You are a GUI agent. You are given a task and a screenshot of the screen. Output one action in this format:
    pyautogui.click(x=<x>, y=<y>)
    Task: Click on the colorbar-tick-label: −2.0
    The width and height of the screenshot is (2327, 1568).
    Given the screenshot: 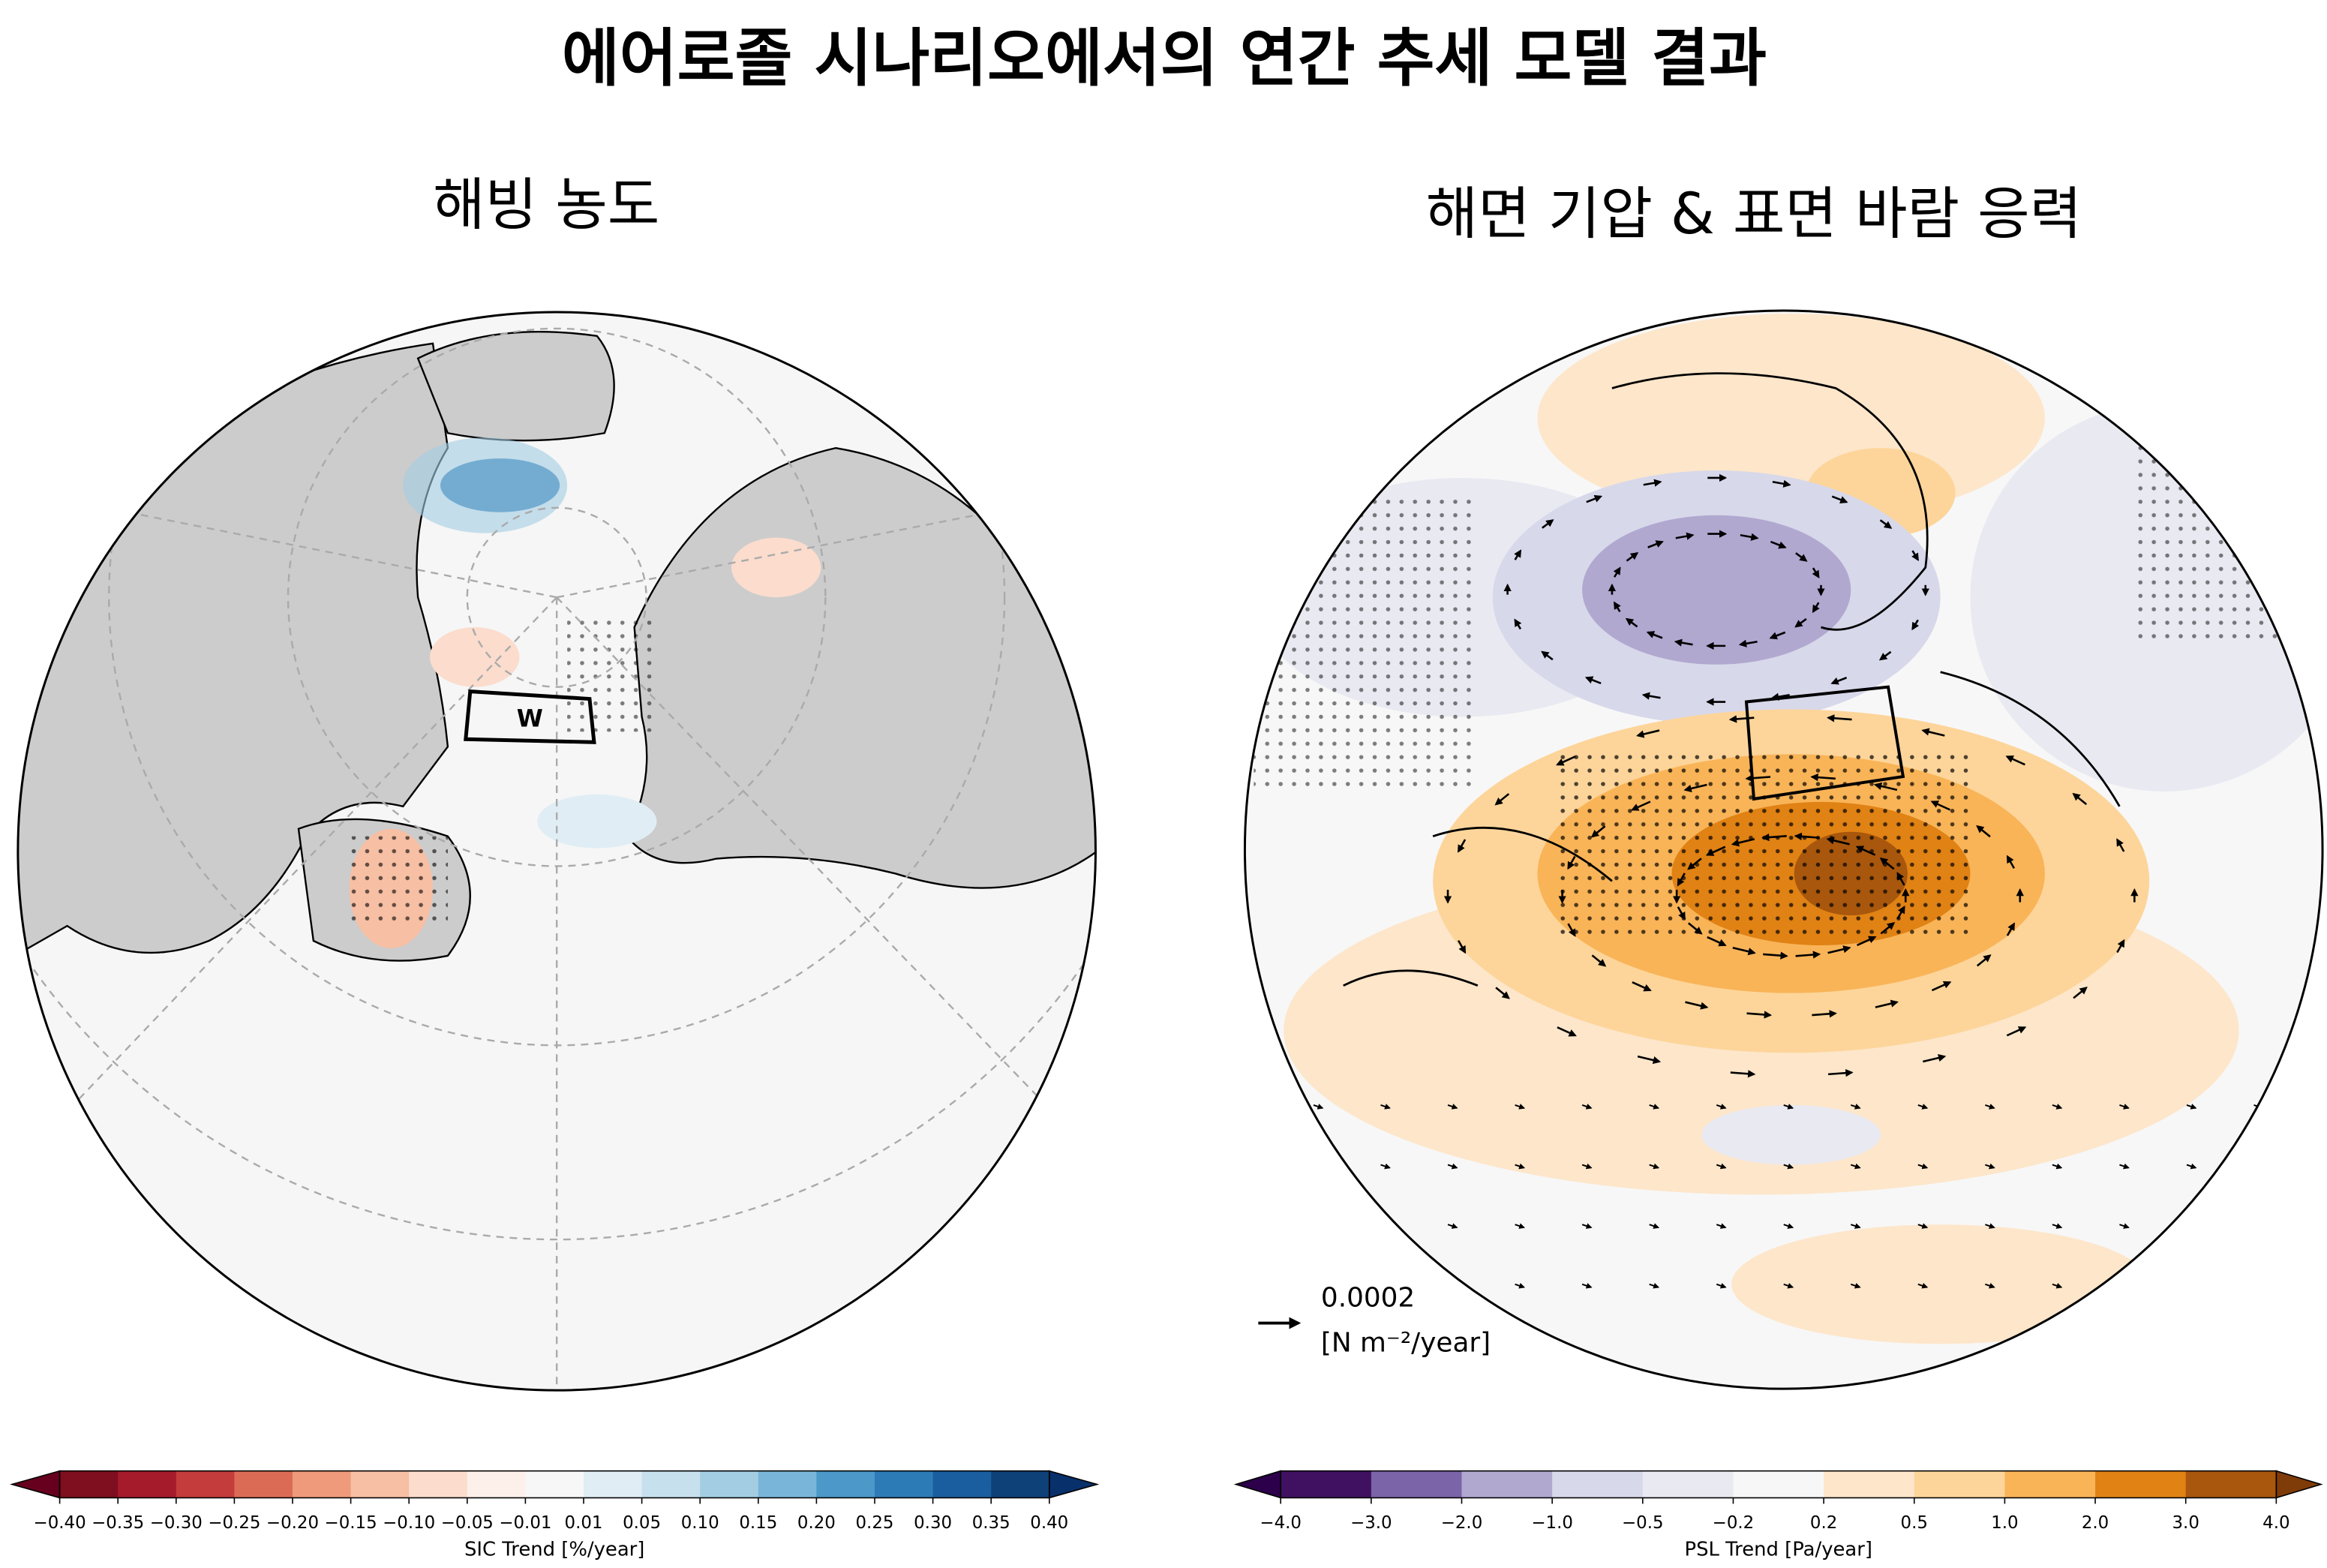 What is the action you would take?
    pyautogui.click(x=1462, y=1523)
    